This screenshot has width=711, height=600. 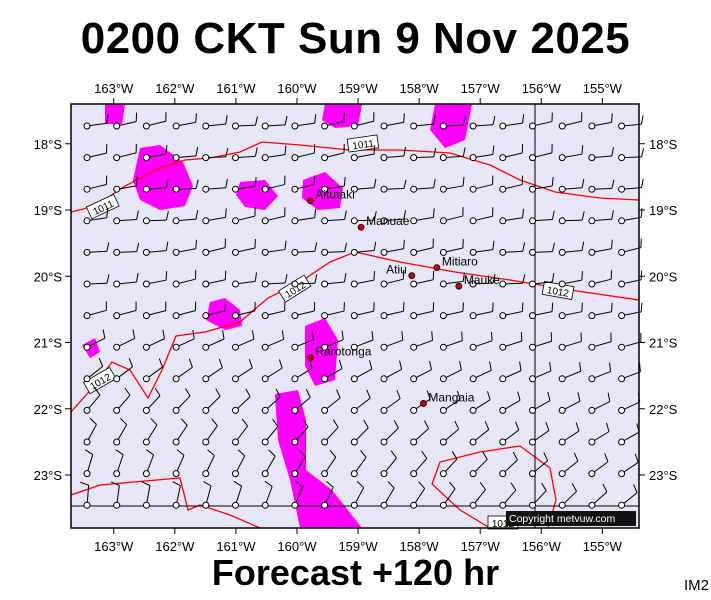 I want to click on place-label: Manuae, so click(x=388, y=221).